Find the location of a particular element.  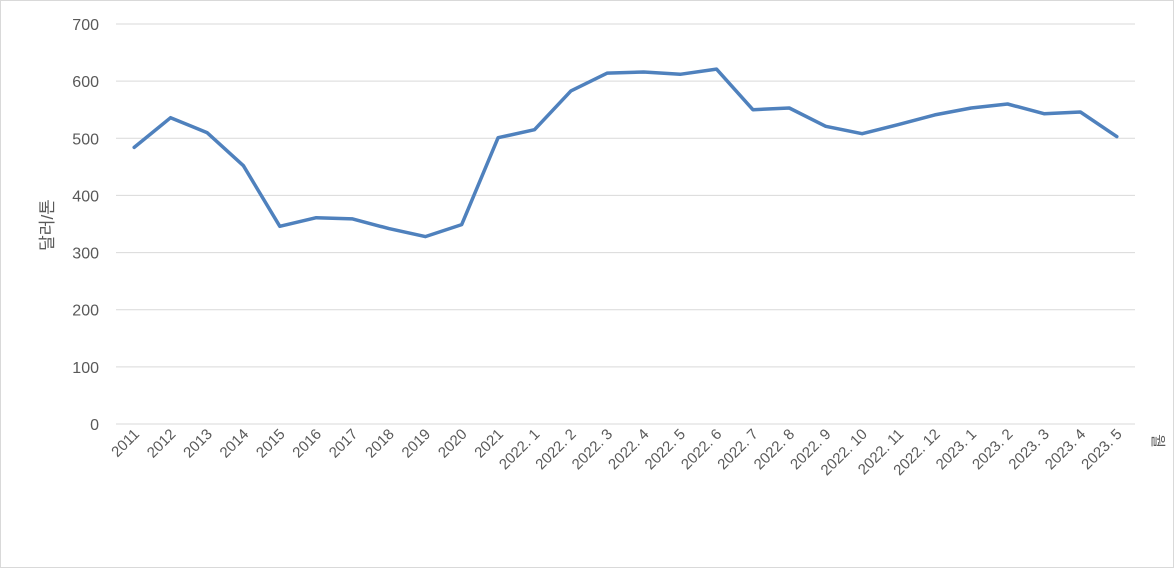

x-tick-label: 2014 is located at coordinates (235, 444).